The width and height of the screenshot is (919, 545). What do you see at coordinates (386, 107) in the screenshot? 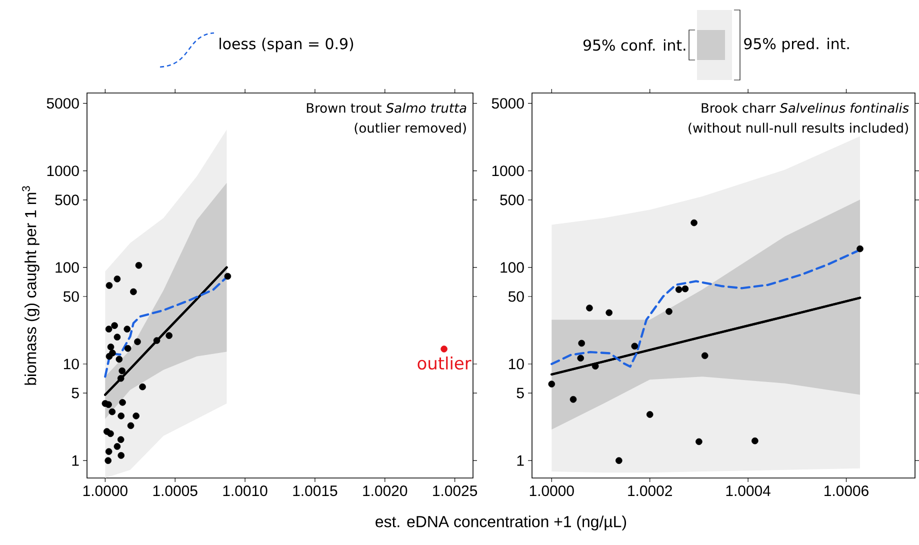
I see `text: Brown trout Salmo trutta` at bounding box center [386, 107].